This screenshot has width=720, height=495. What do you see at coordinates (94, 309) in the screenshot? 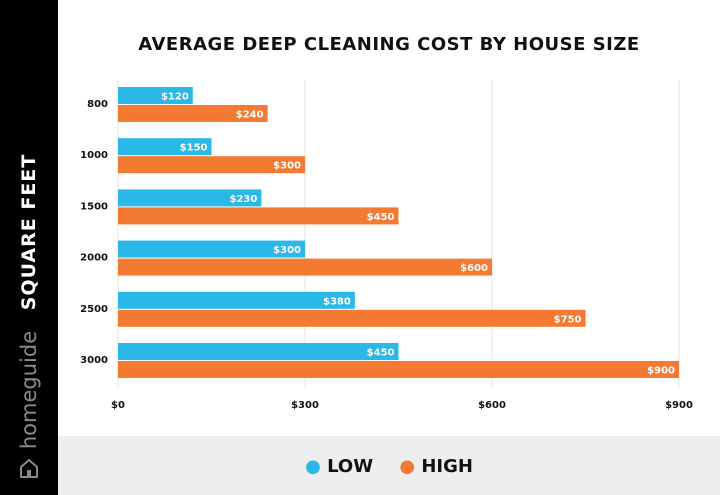
I see `category-label: 2500` at bounding box center [94, 309].